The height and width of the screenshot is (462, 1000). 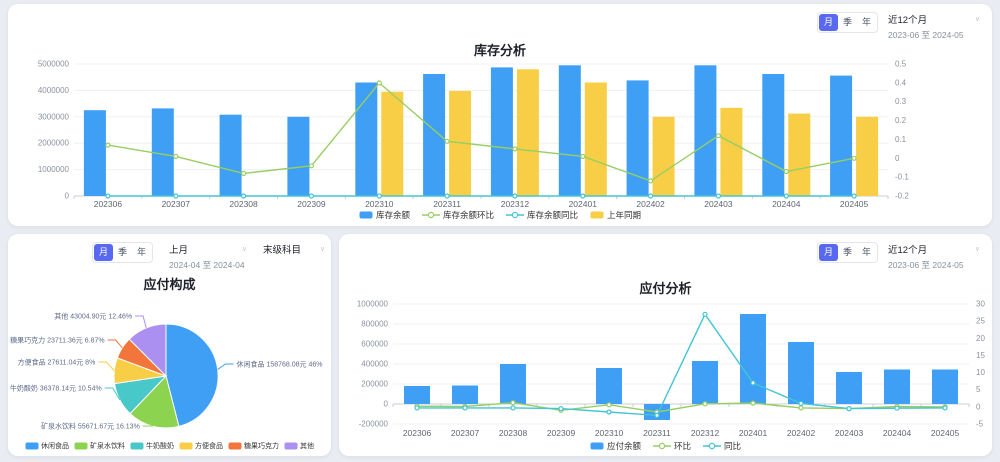 I want to click on inventory-range-label: 近12个月, so click(x=908, y=20).